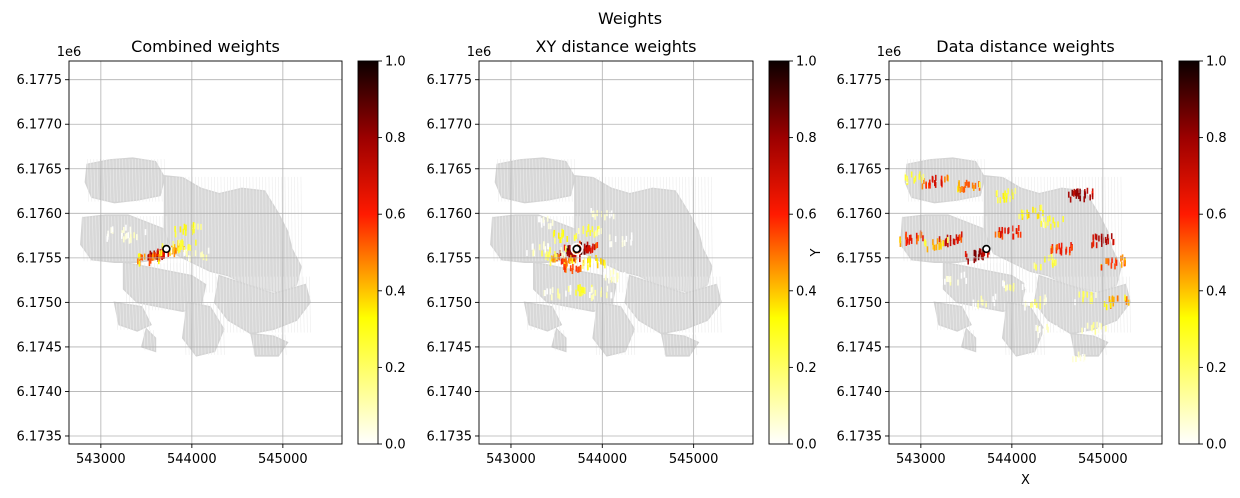  What do you see at coordinates (283, 459) in the screenshot?
I see `x-tick-label: 545000` at bounding box center [283, 459].